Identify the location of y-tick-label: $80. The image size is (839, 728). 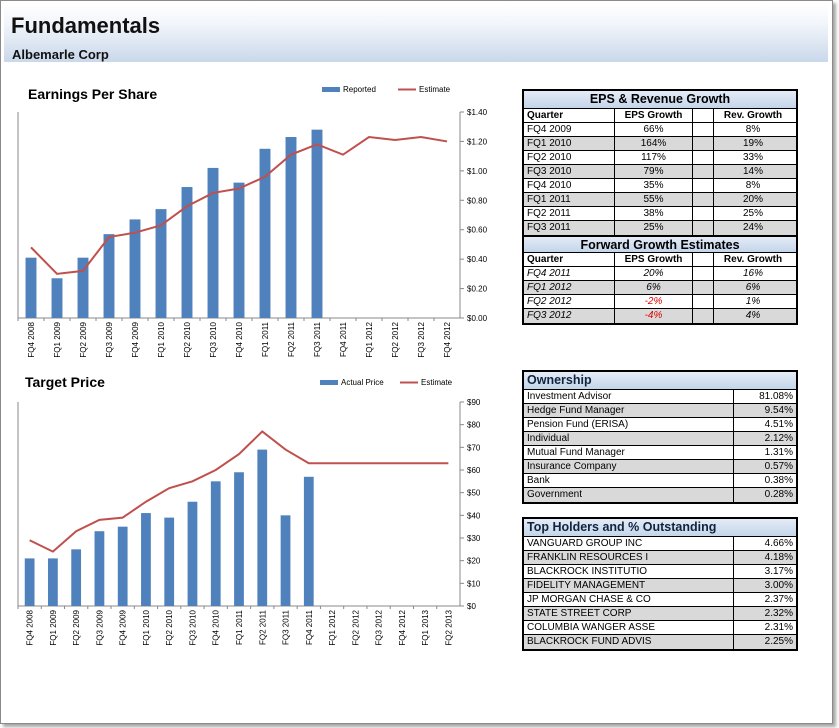
(474, 425).